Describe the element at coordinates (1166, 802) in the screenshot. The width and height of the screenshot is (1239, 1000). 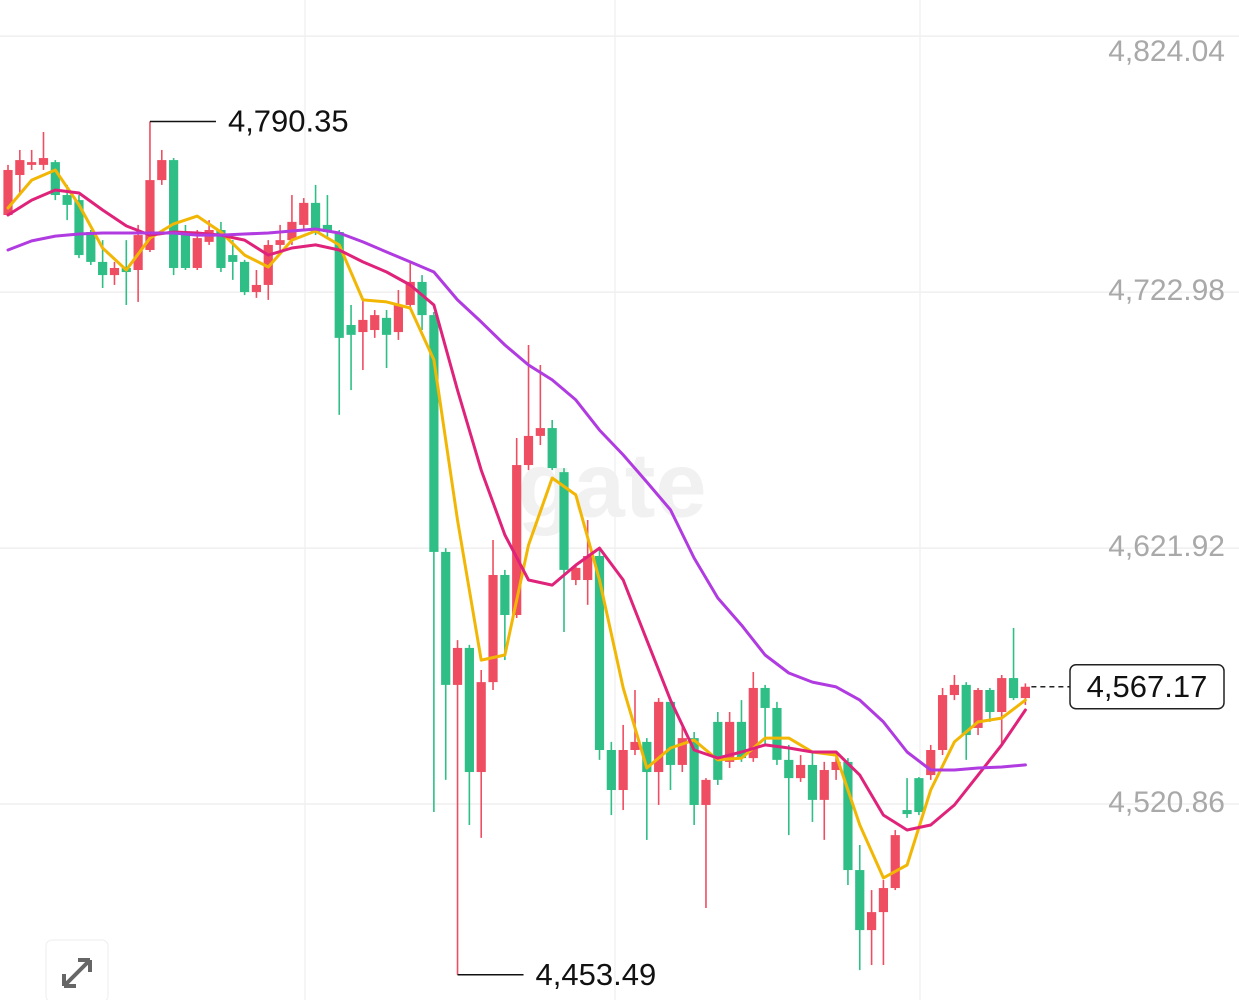
I see `y-tick-label: 4,520.86` at that location.